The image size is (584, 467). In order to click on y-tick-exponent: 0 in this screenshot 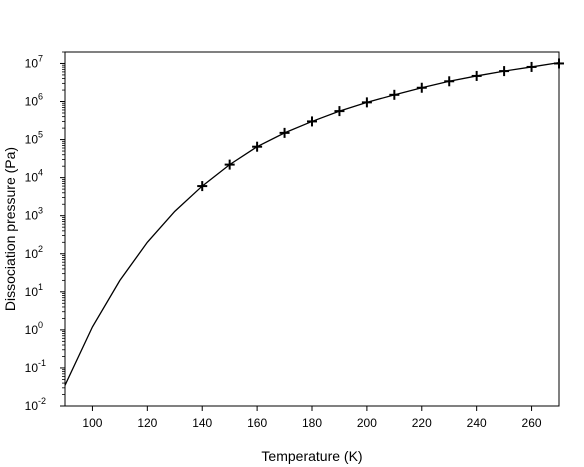, I will do `click(40, 325)`.